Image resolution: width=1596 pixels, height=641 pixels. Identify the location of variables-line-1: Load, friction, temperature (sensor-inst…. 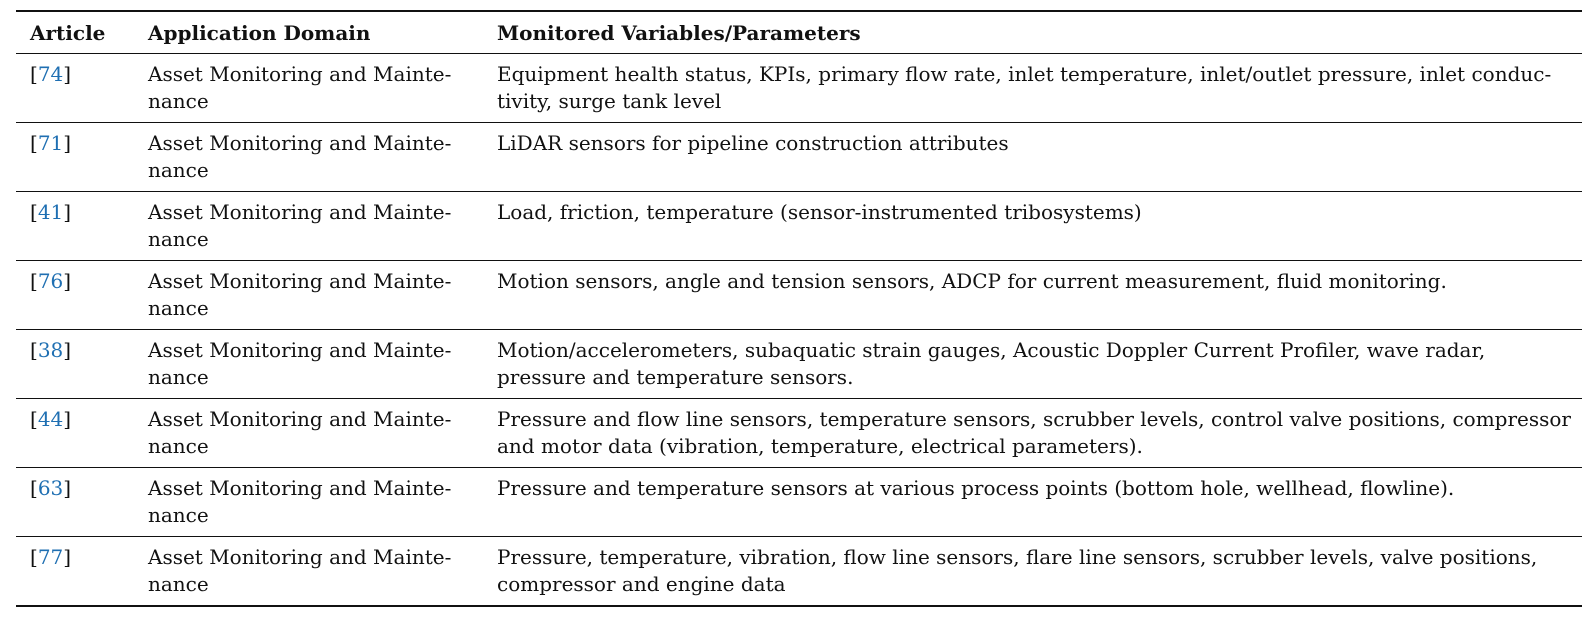
(819, 212).